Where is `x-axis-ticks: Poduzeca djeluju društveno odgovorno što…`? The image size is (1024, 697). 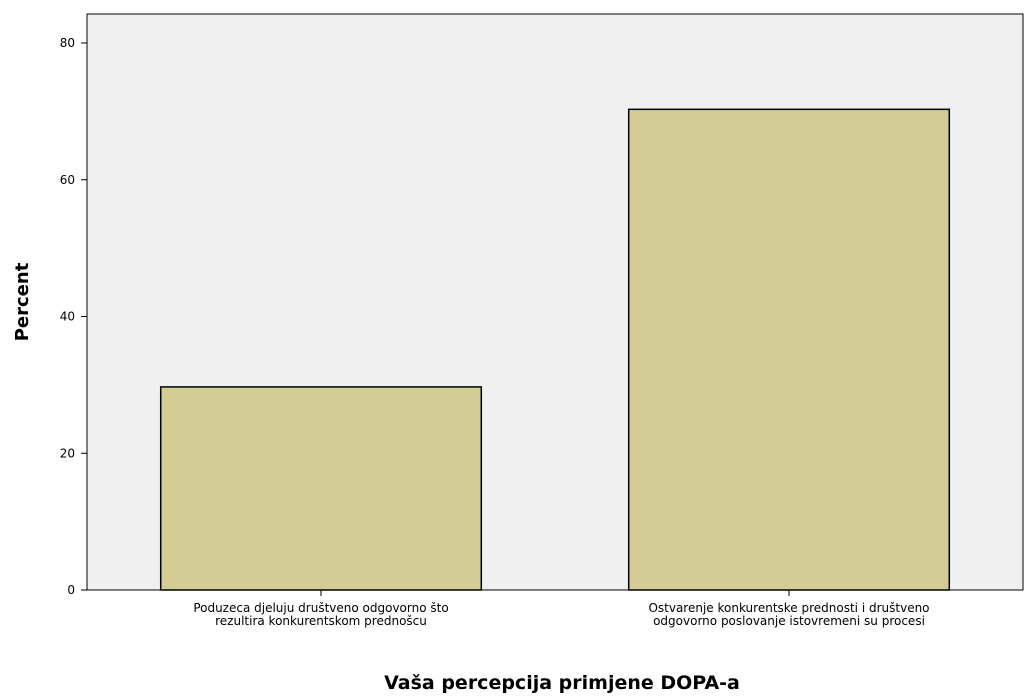
x-axis-ticks: Poduzeca djeluju društveno odgovorno što… is located at coordinates (561, 609).